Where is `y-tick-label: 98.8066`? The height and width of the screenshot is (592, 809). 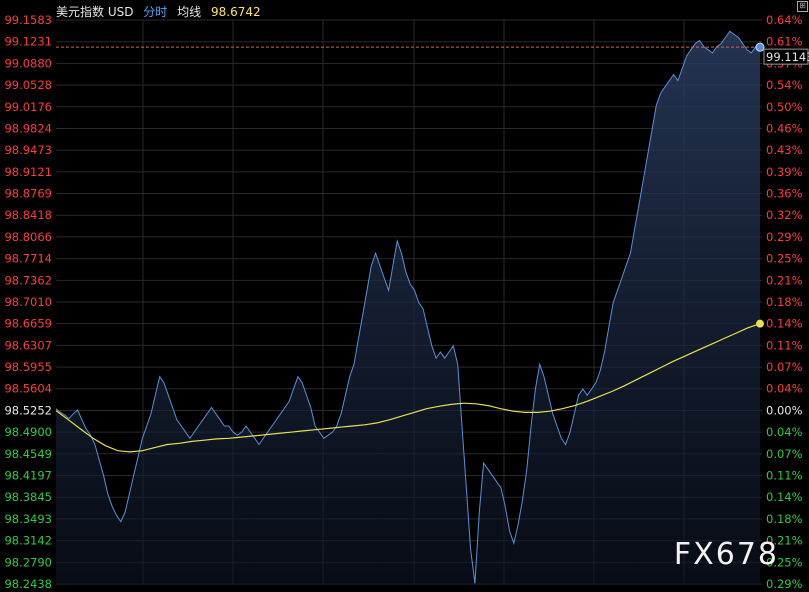 y-tick-label: 98.8066 is located at coordinates (28, 237).